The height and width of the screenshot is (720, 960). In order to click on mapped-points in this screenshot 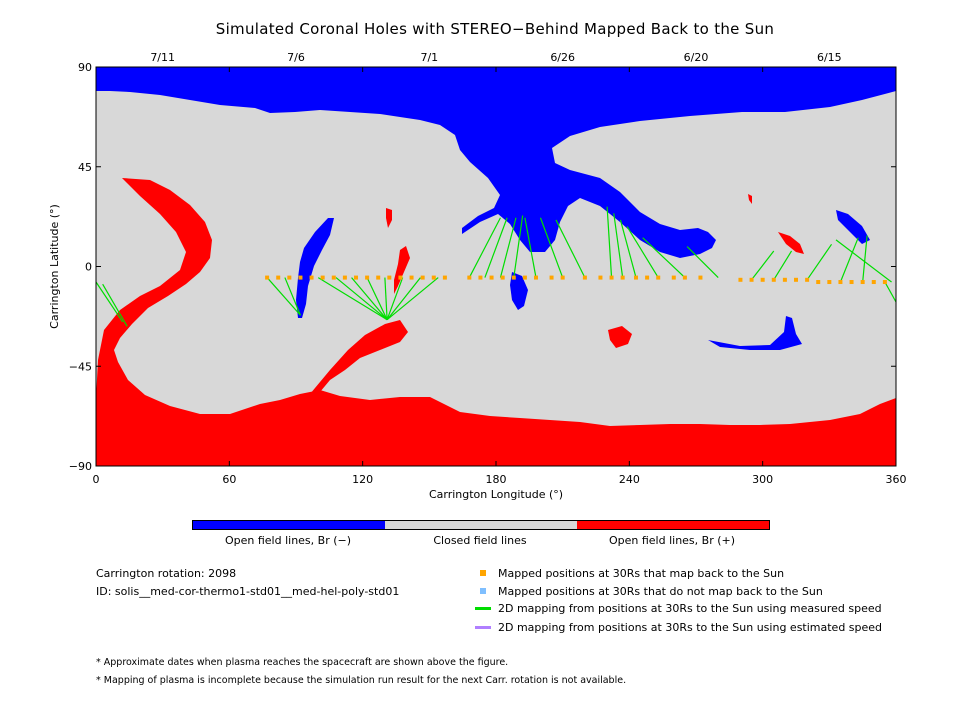, I will do `click(576, 280)`.